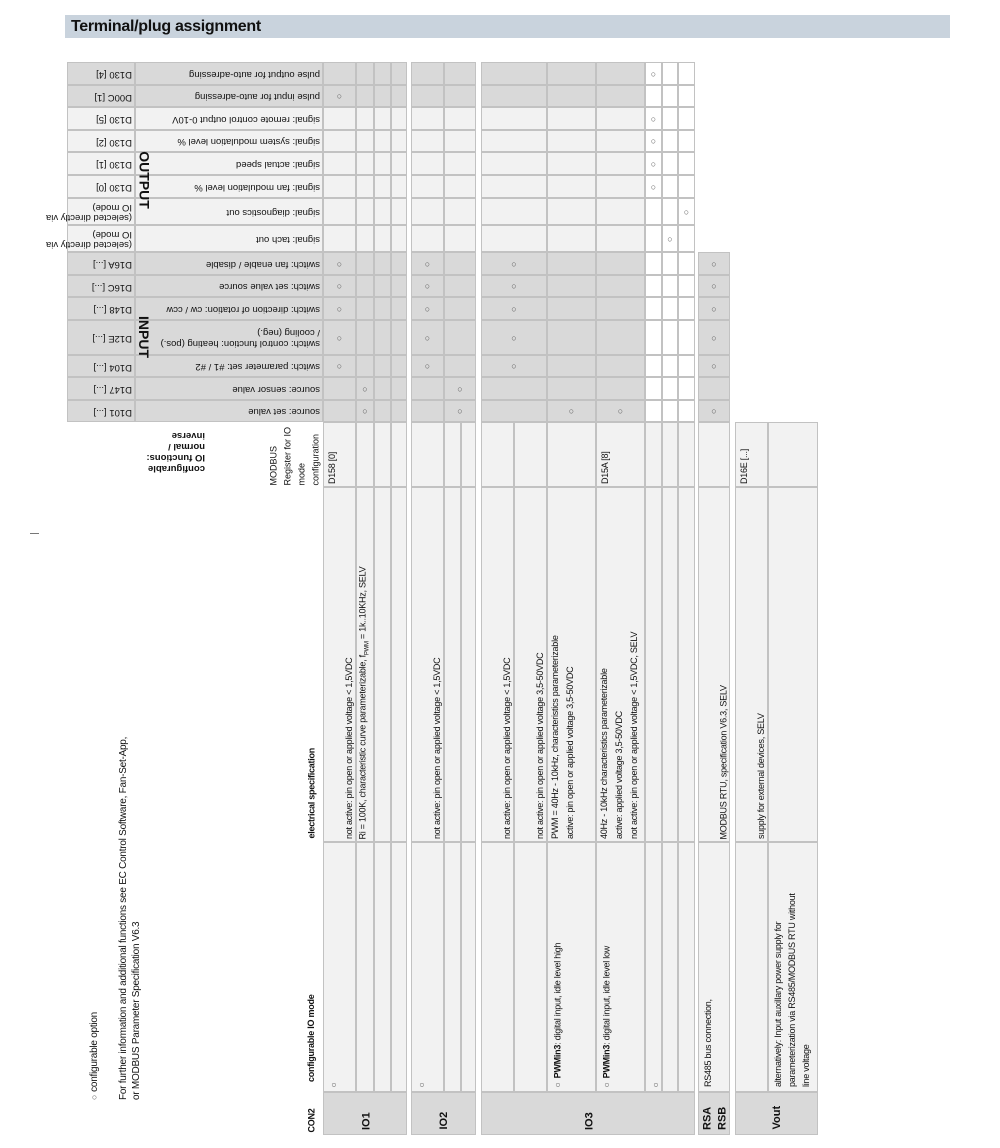 The width and height of the screenshot is (1000, 1148). Describe the element at coordinates (620, 454) in the screenshot. I see `modbus-register-cell: D15A [8]` at that location.